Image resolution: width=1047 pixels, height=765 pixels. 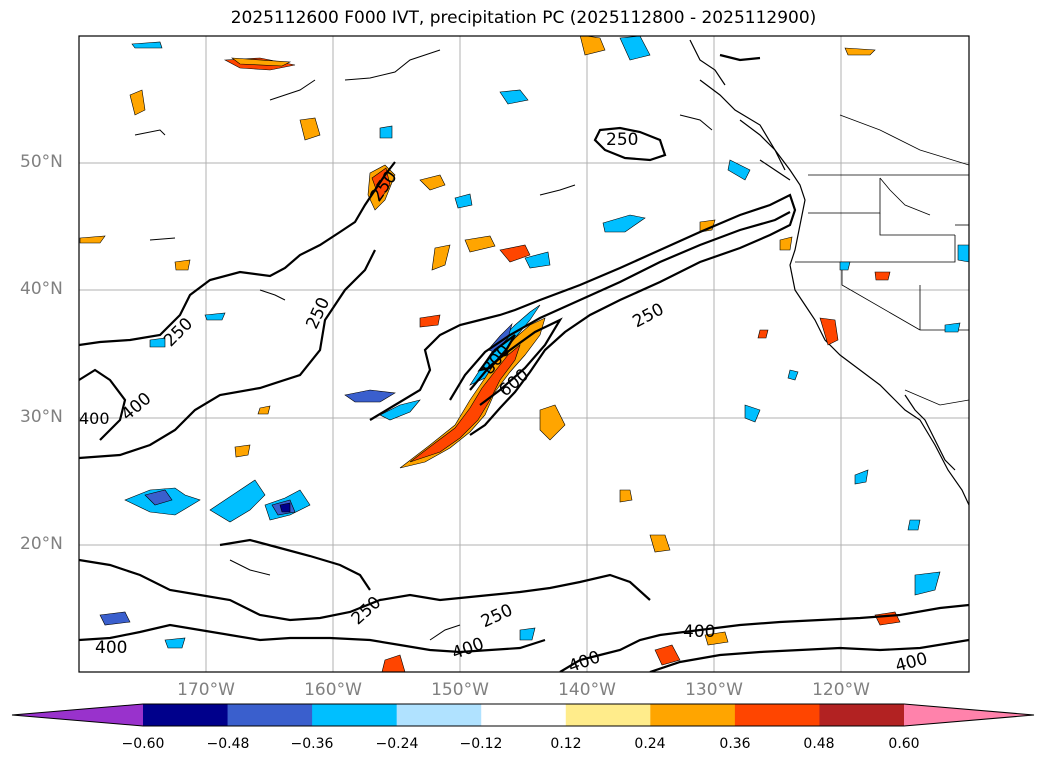 I want to click on colorbar-tick: 0.60, so click(x=904, y=744).